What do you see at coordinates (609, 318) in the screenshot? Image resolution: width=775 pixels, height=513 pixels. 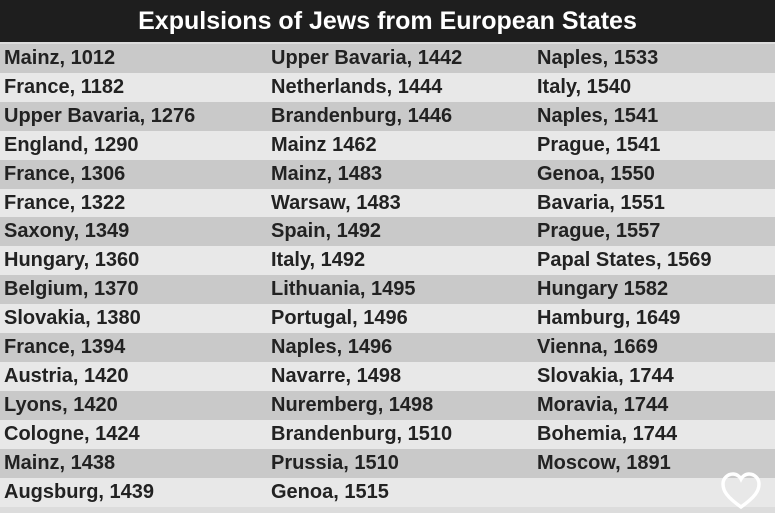 I see `entry: Hamburg, 1649` at bounding box center [609, 318].